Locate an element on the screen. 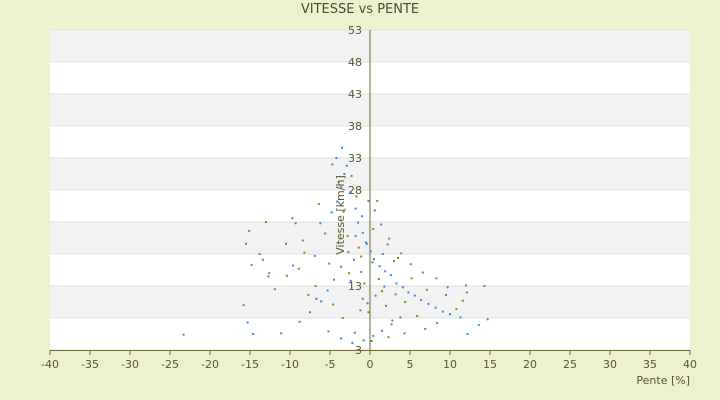  x-tick-label: 20 is located at coordinates (530, 364).